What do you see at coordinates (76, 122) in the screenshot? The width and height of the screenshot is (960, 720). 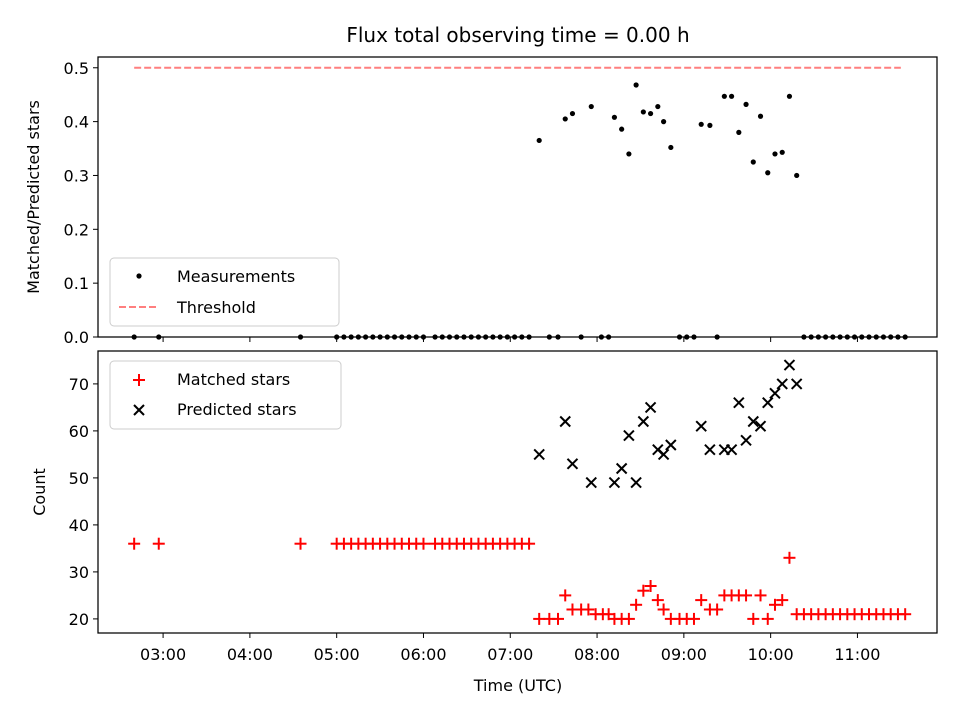 I see `top-y-tick-label: 0.4` at bounding box center [76, 122].